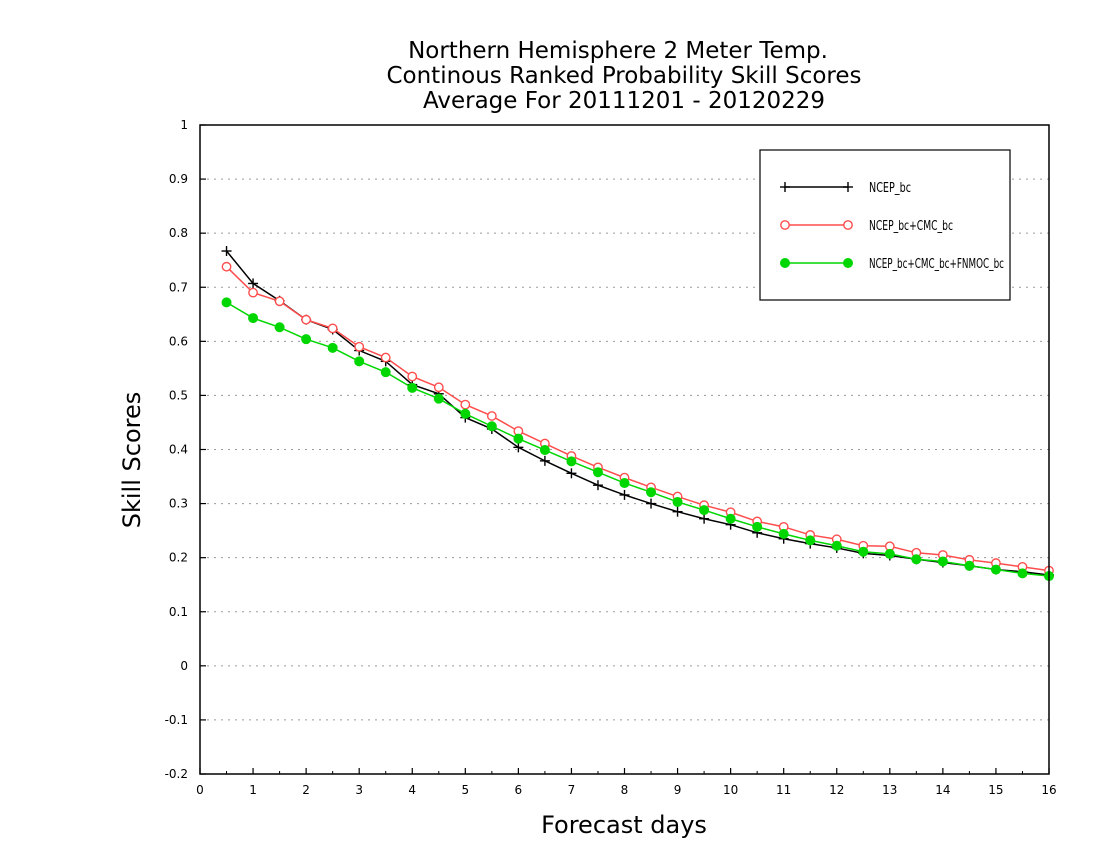  What do you see at coordinates (625, 790) in the screenshot?
I see `x-tick-label-8: 8` at bounding box center [625, 790].